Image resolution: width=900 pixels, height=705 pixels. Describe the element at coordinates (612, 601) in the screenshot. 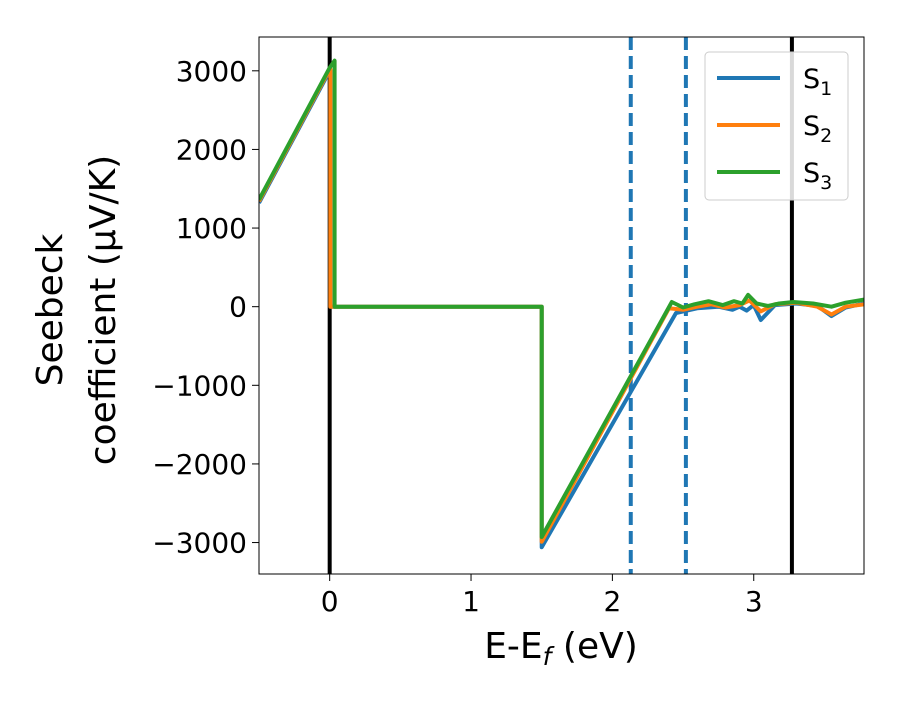

I see `x-tick-label: 2` at that location.